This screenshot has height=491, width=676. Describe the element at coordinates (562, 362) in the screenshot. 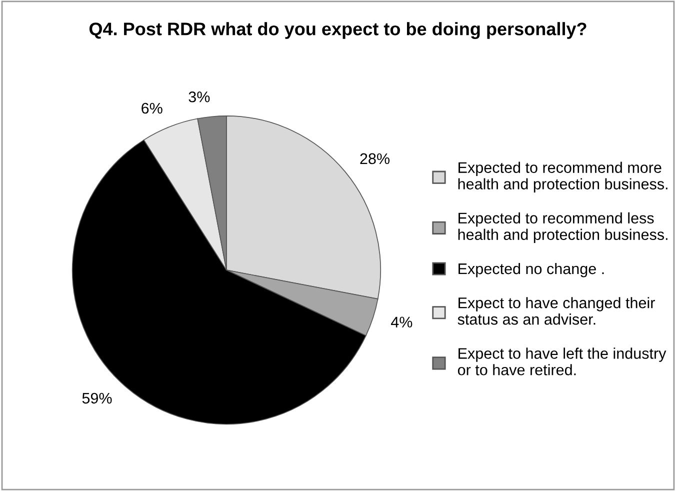

I see `legend-label: Expect to have left the industry or to have retired.` at that location.